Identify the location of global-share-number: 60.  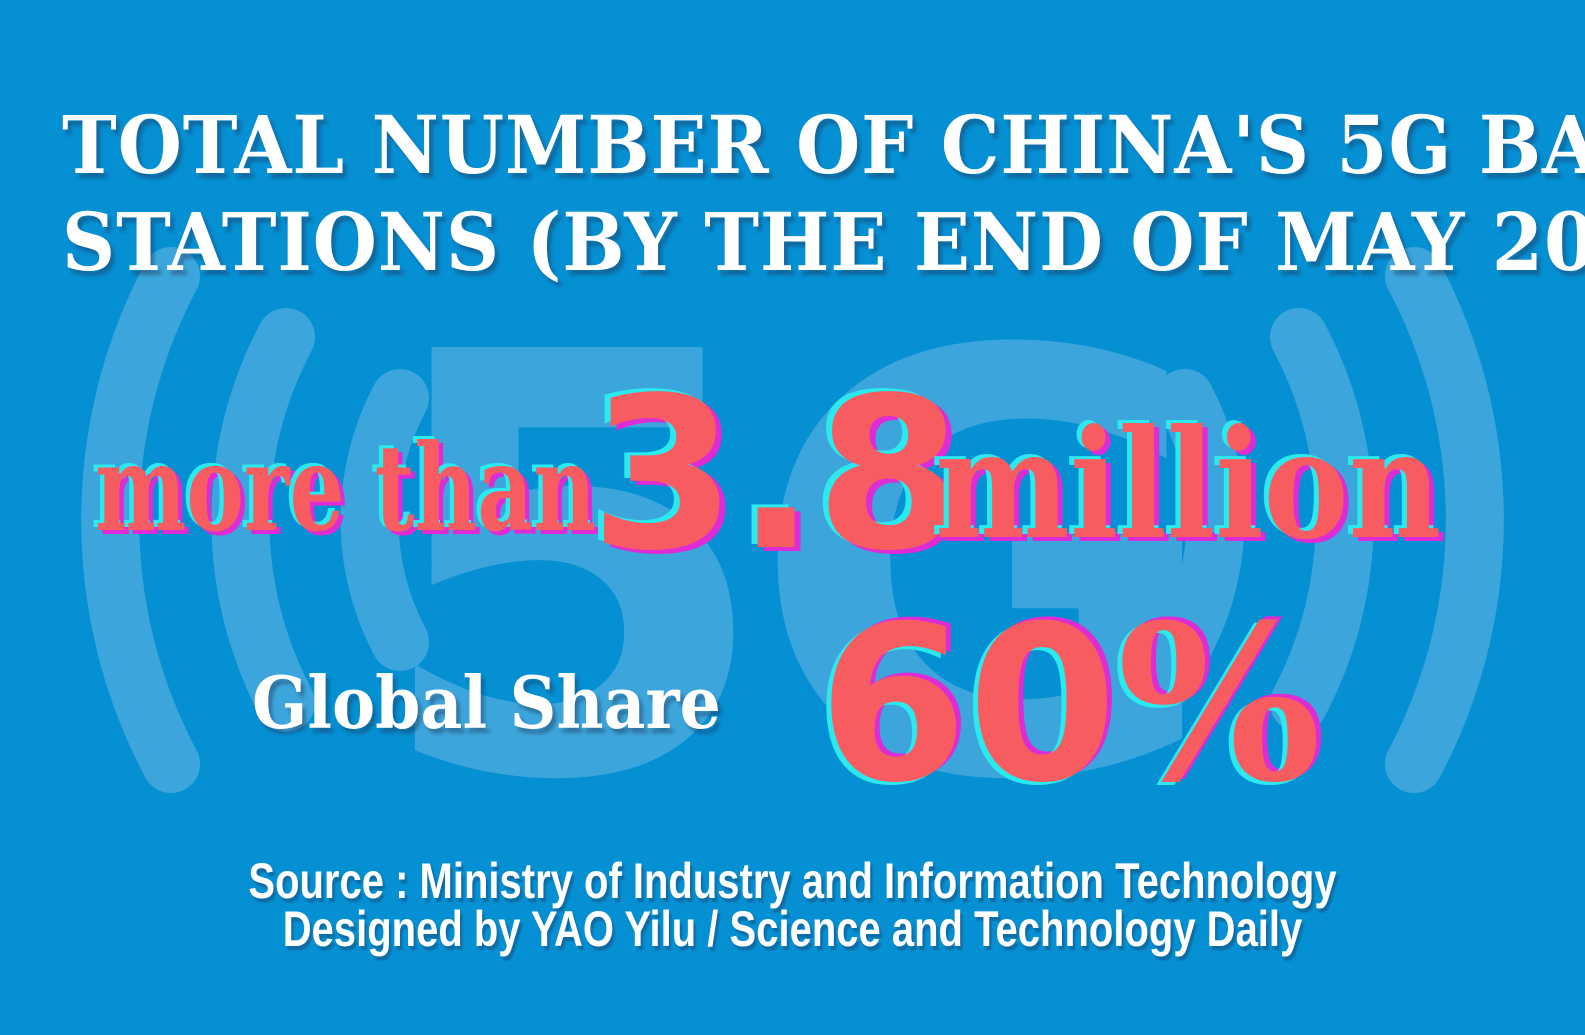
(968, 704).